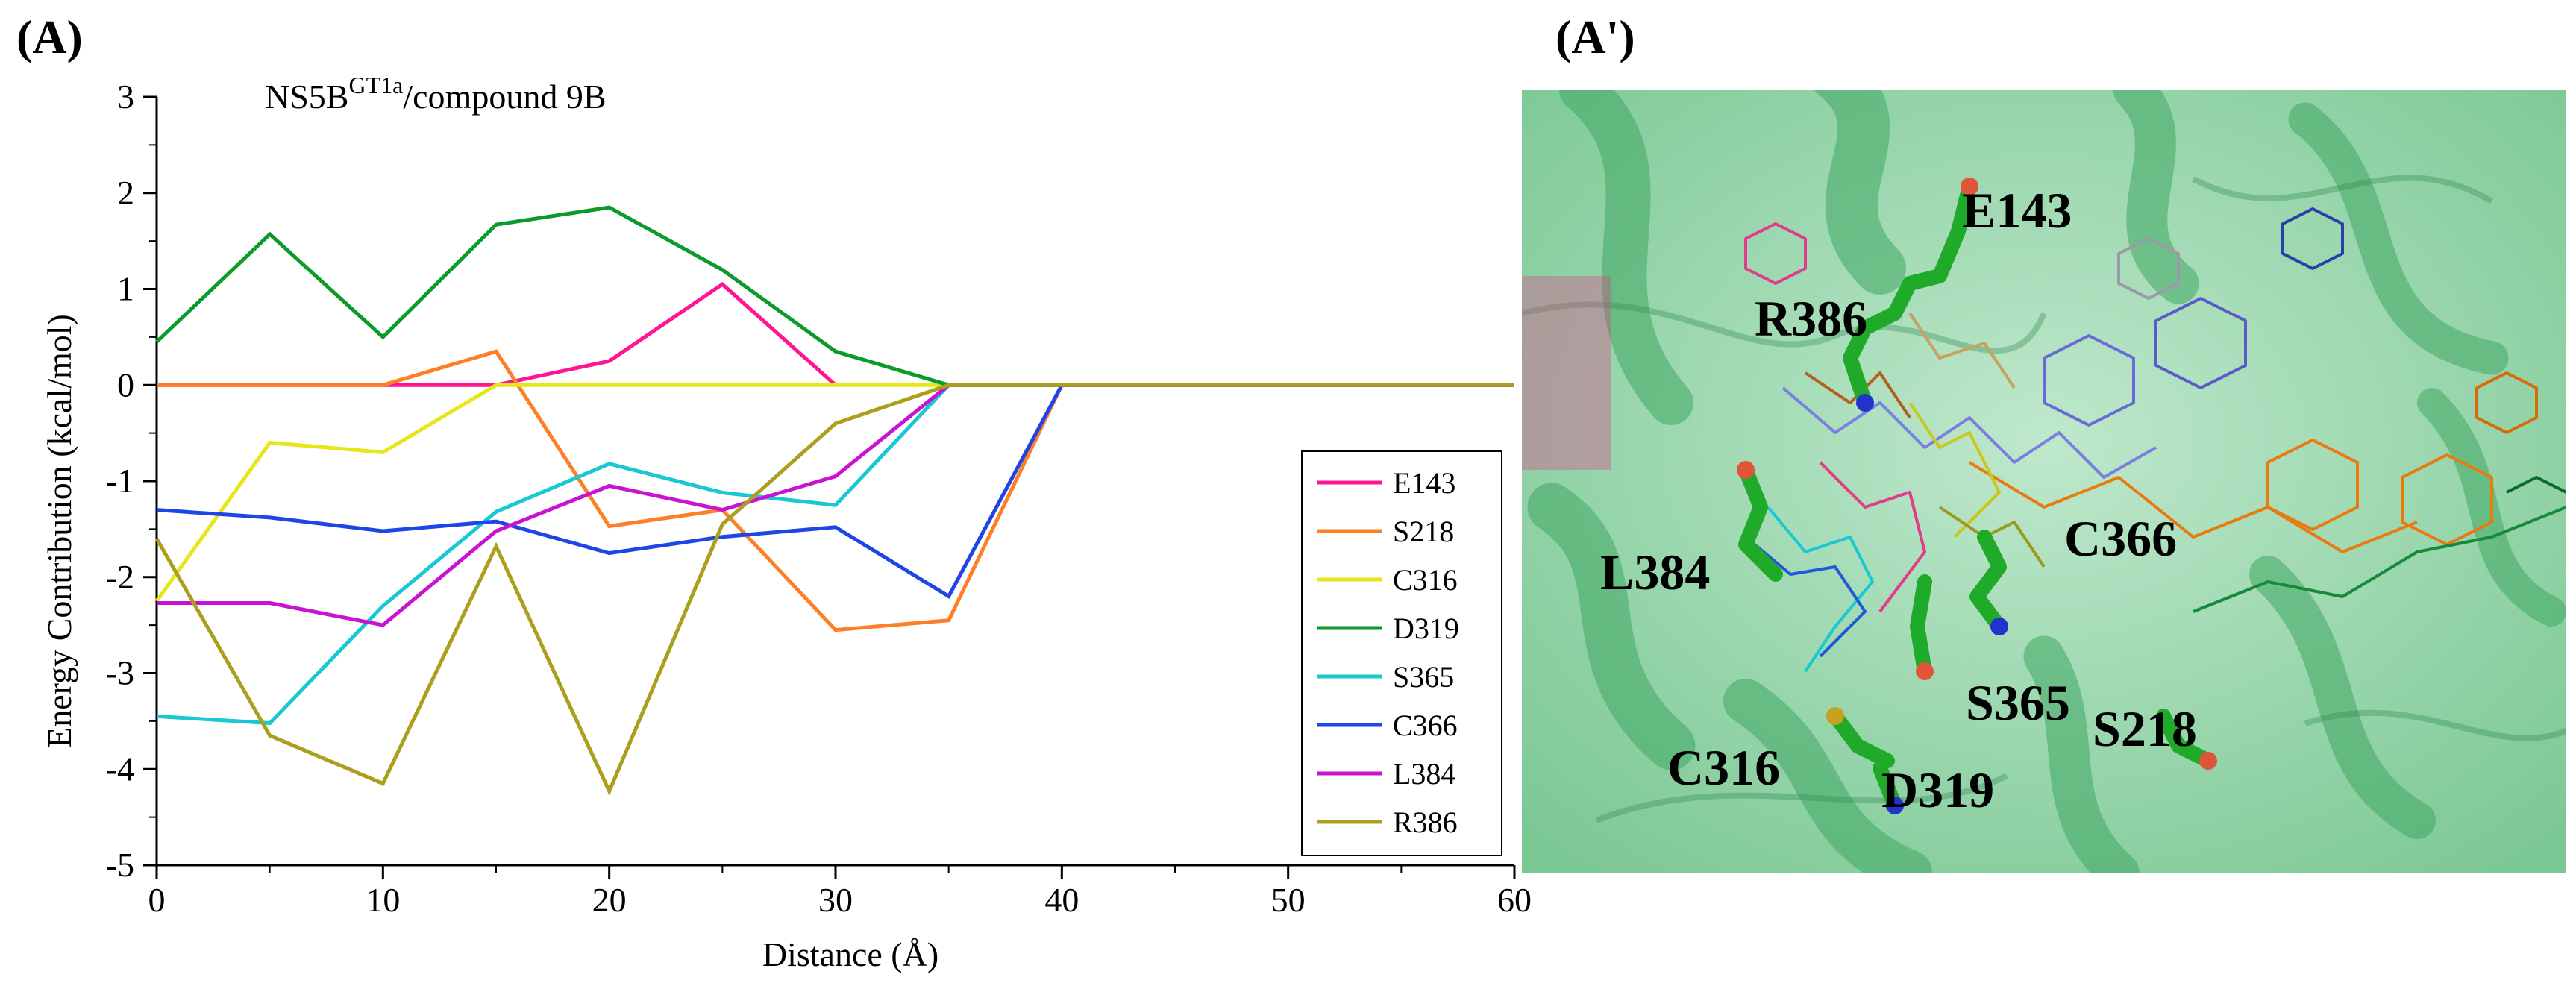 The width and height of the screenshot is (2576, 989). What do you see at coordinates (1424, 774) in the screenshot?
I see `legend-label-l384: L384` at bounding box center [1424, 774].